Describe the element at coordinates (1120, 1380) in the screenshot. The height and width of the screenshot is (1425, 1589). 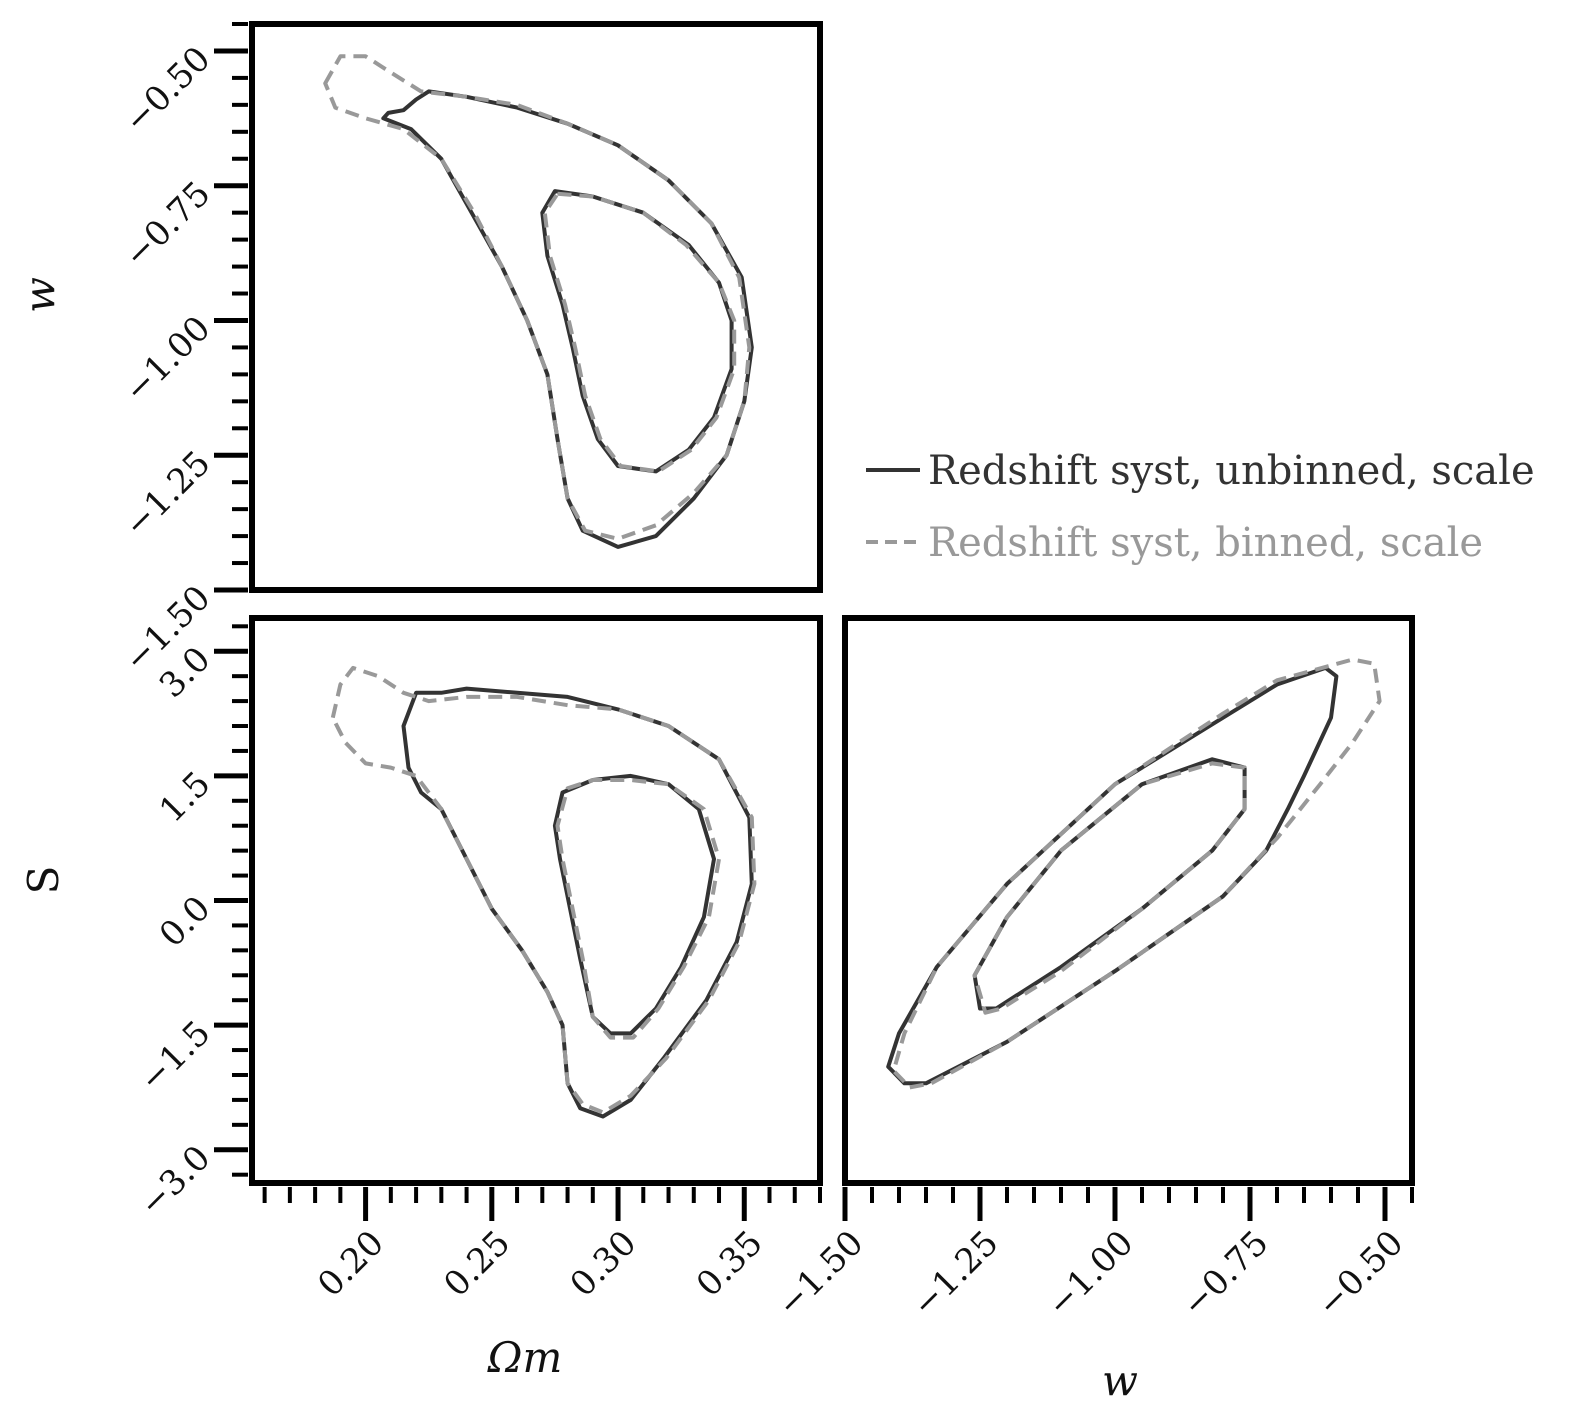
I see `x-axis-label-w: w` at that location.